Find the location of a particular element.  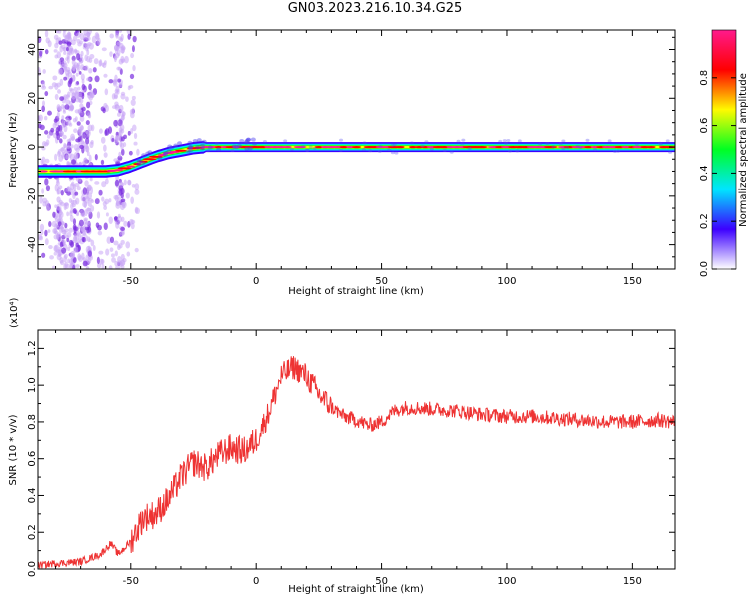

y-tick-label: -20 is located at coordinates (32, 196).